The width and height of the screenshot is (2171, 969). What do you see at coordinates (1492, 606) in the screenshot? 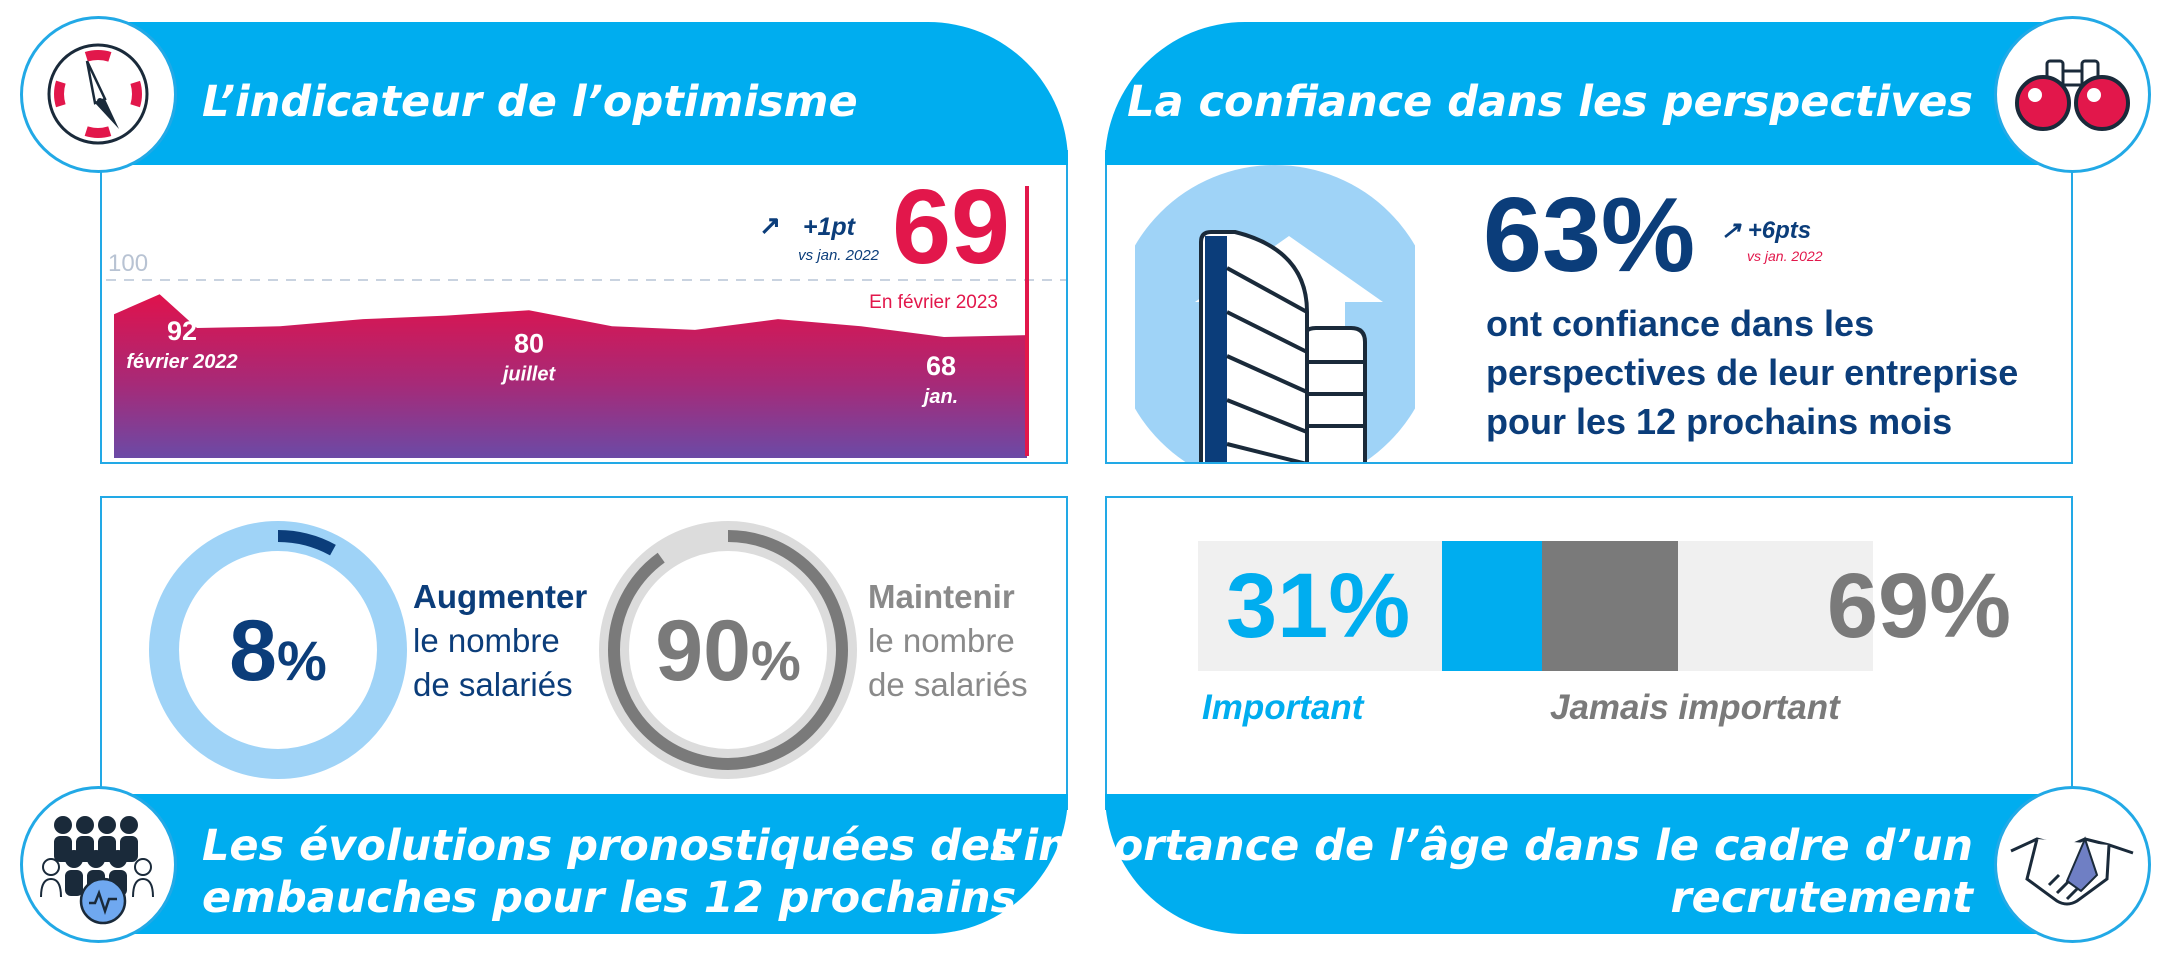
I see `important-segment` at bounding box center [1492, 606].